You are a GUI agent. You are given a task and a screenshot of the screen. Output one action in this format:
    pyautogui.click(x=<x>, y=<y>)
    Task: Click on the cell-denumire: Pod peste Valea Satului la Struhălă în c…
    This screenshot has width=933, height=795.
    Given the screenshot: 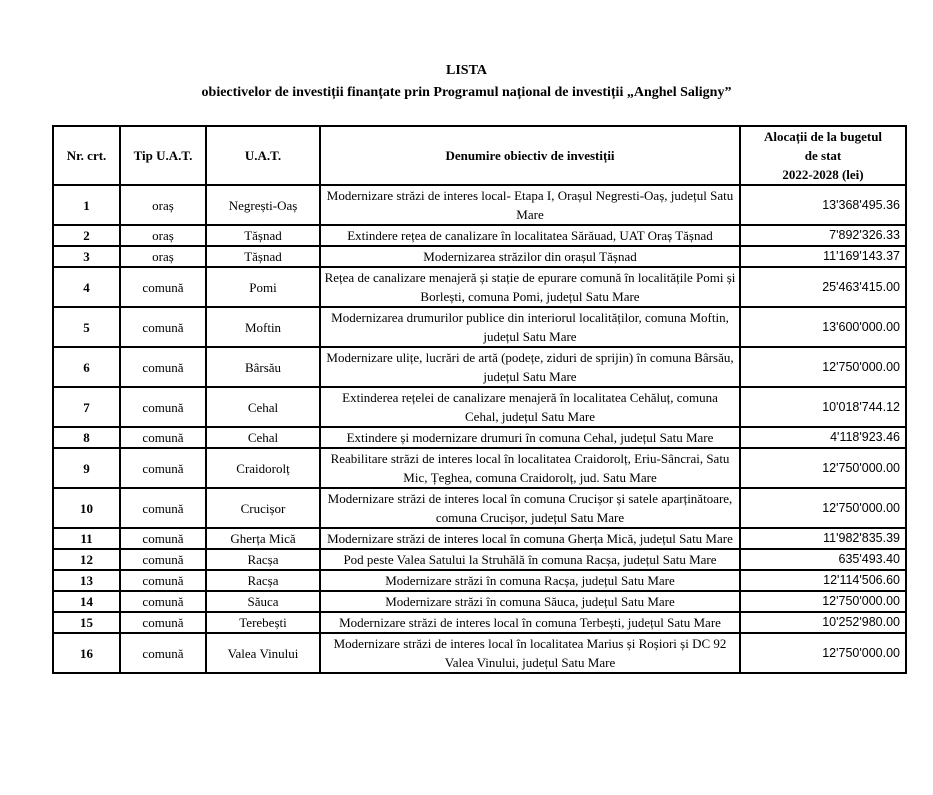 What is the action you would take?
    pyautogui.click(x=530, y=559)
    